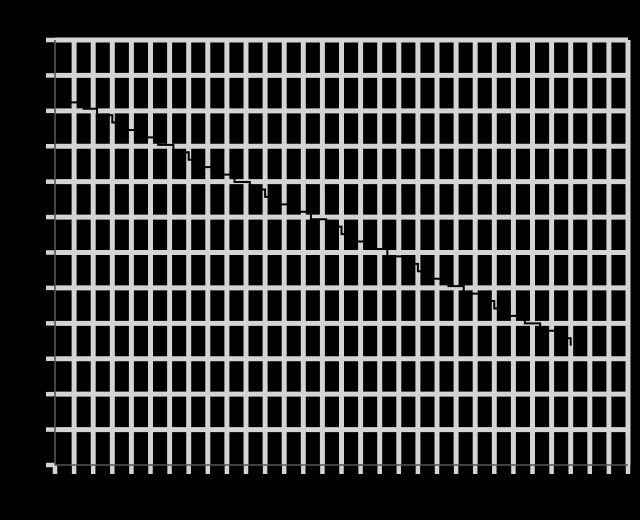 The height and width of the screenshot is (520, 640). Describe the element at coordinates (341, 469) in the screenshot. I see `x-axis-ticks` at that location.